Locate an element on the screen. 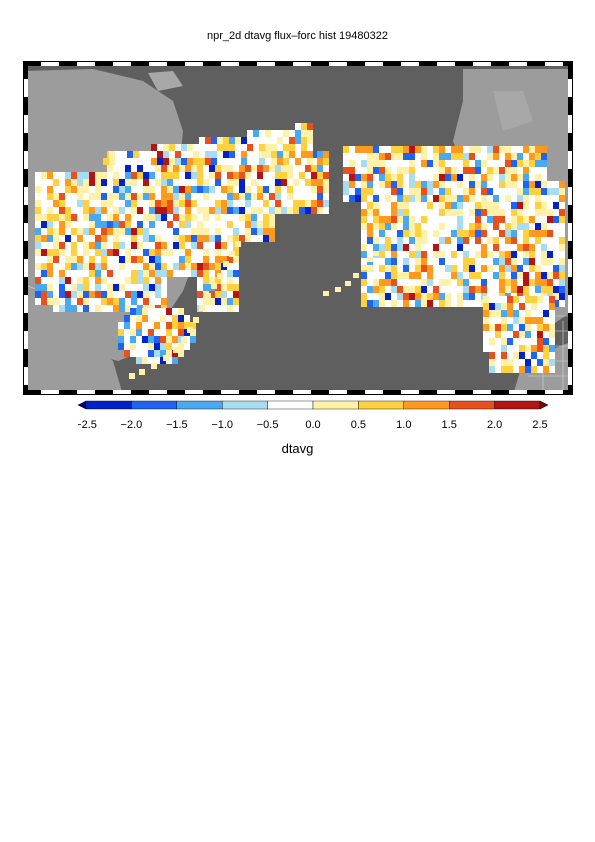  colorbar: −2.5 −2.0 −1.5 −1.0 −0.5 0.0 0.5 1.0 1.5 2.0 2.5 is located at coordinates (313, 415).